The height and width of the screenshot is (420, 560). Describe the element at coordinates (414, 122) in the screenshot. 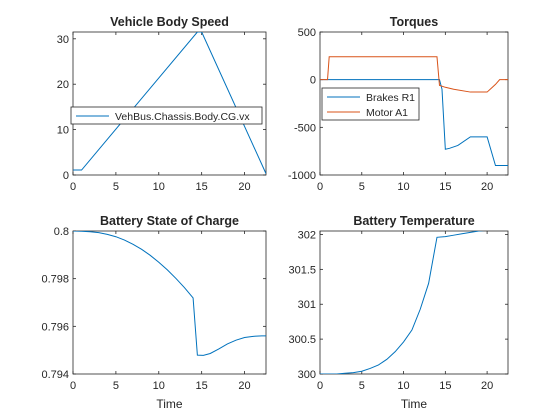

I see `series-line-brakes-r1` at that location.